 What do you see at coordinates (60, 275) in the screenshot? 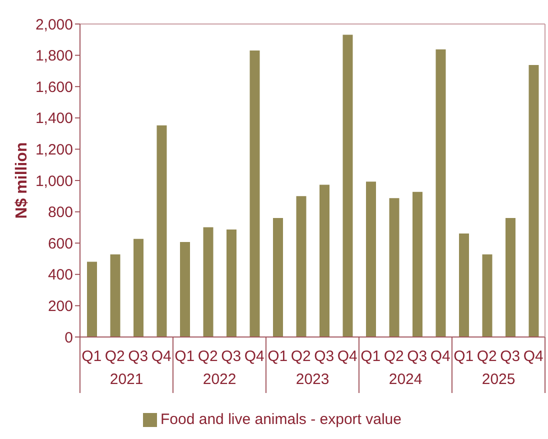
I see `y-tick-label: 400` at bounding box center [60, 275].